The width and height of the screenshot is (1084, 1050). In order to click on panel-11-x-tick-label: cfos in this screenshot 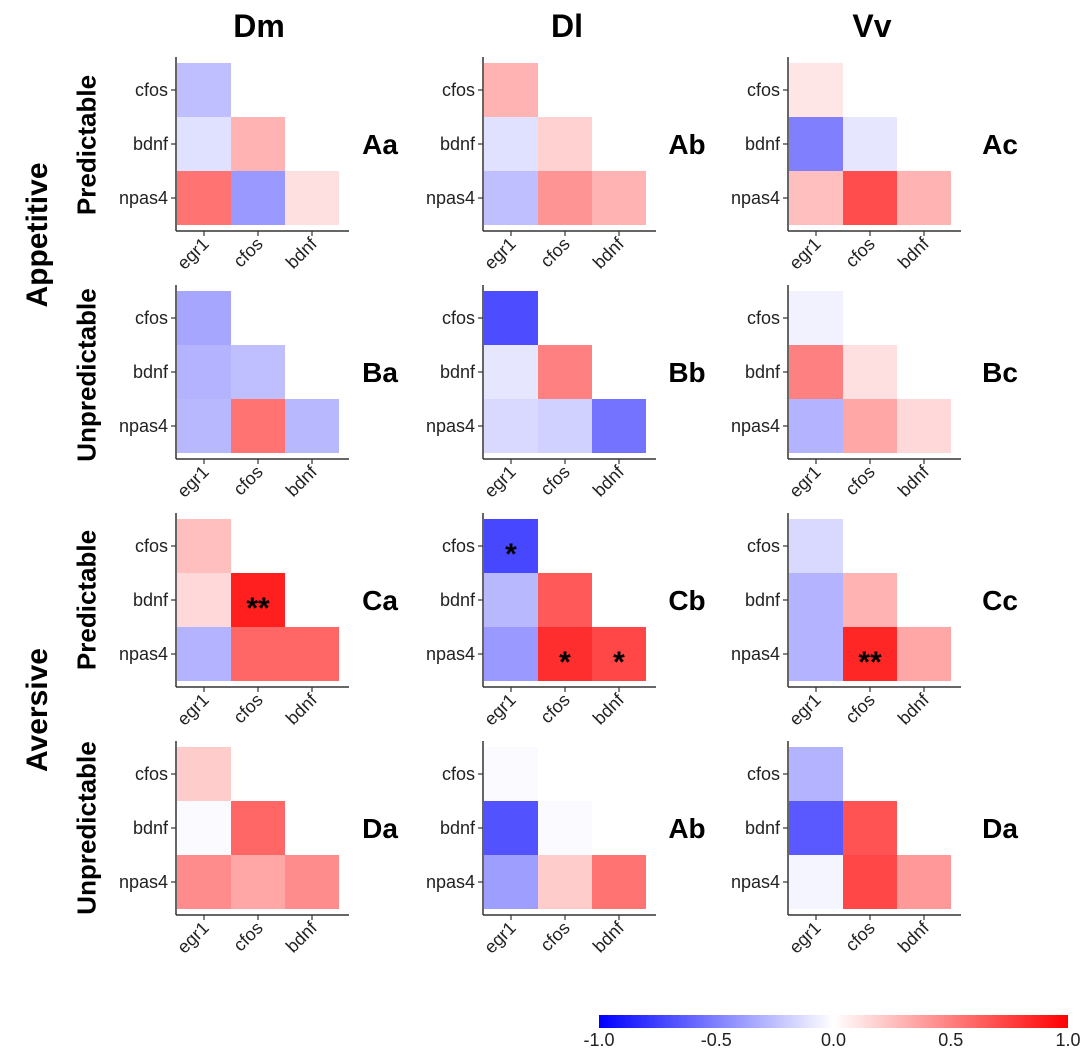, I will do `click(554, 936)`.